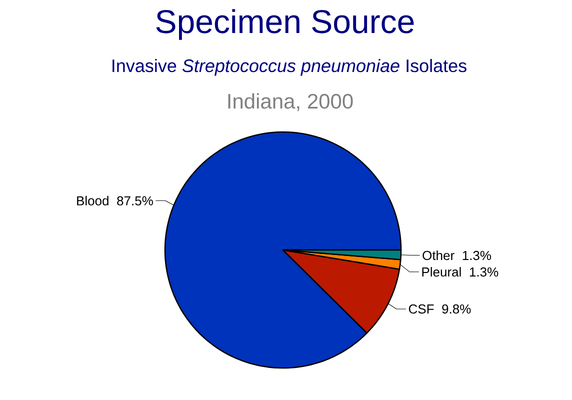 This screenshot has height=400, width=572. Describe the element at coordinates (290, 102) in the screenshot. I see `text: Indiana, 2000` at that location.